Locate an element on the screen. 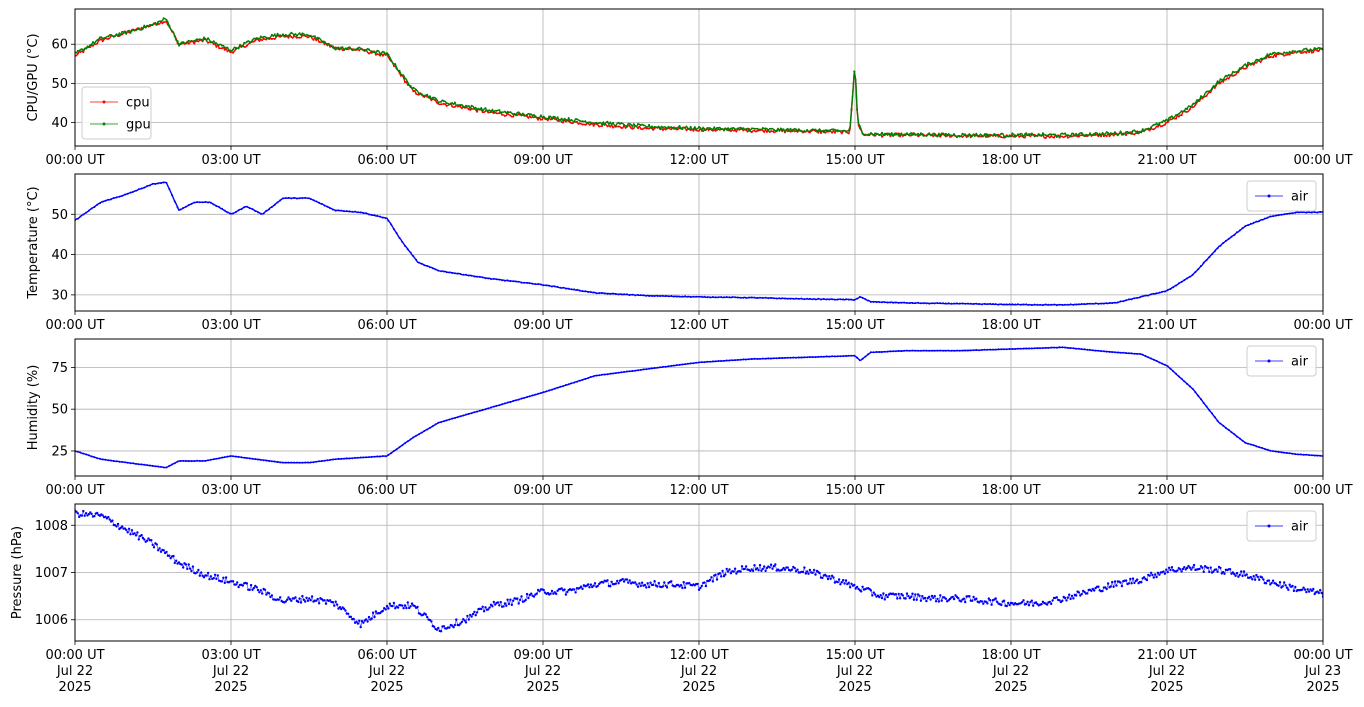 This screenshot has width=1364, height=707. x-tick-label: 03:00 UT is located at coordinates (230, 655).